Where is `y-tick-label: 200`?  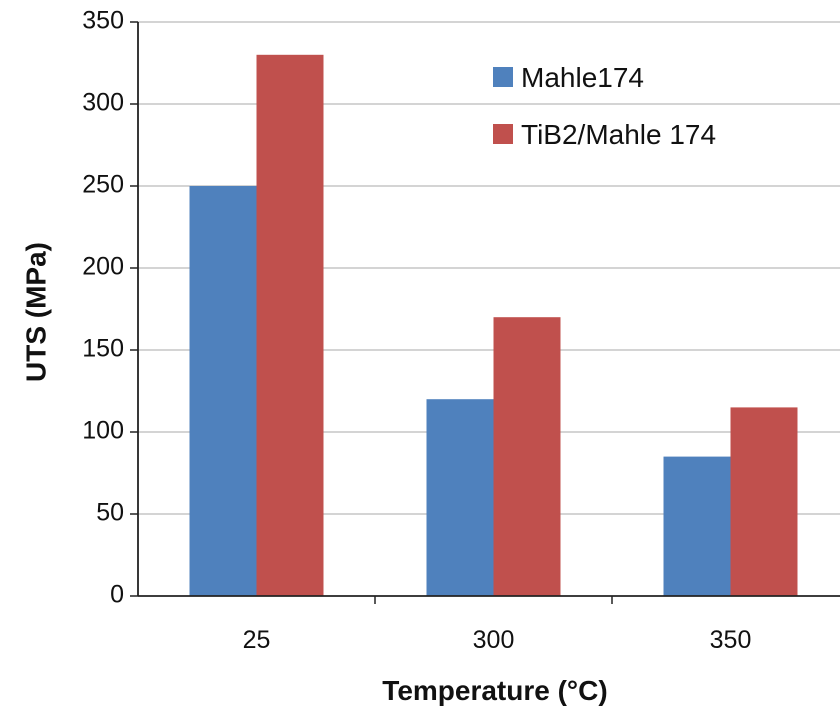 y-tick-label: 200 is located at coordinates (103, 267).